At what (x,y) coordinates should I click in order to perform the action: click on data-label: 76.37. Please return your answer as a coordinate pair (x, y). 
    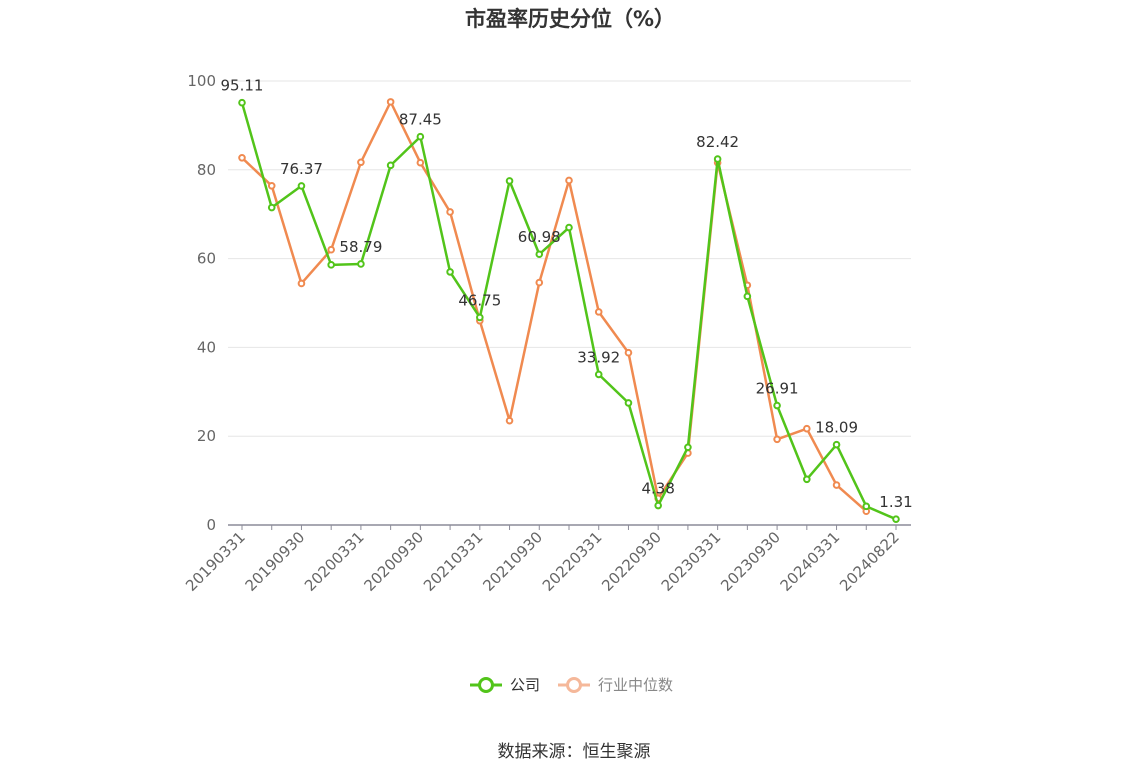
    Looking at the image, I should click on (301, 169).